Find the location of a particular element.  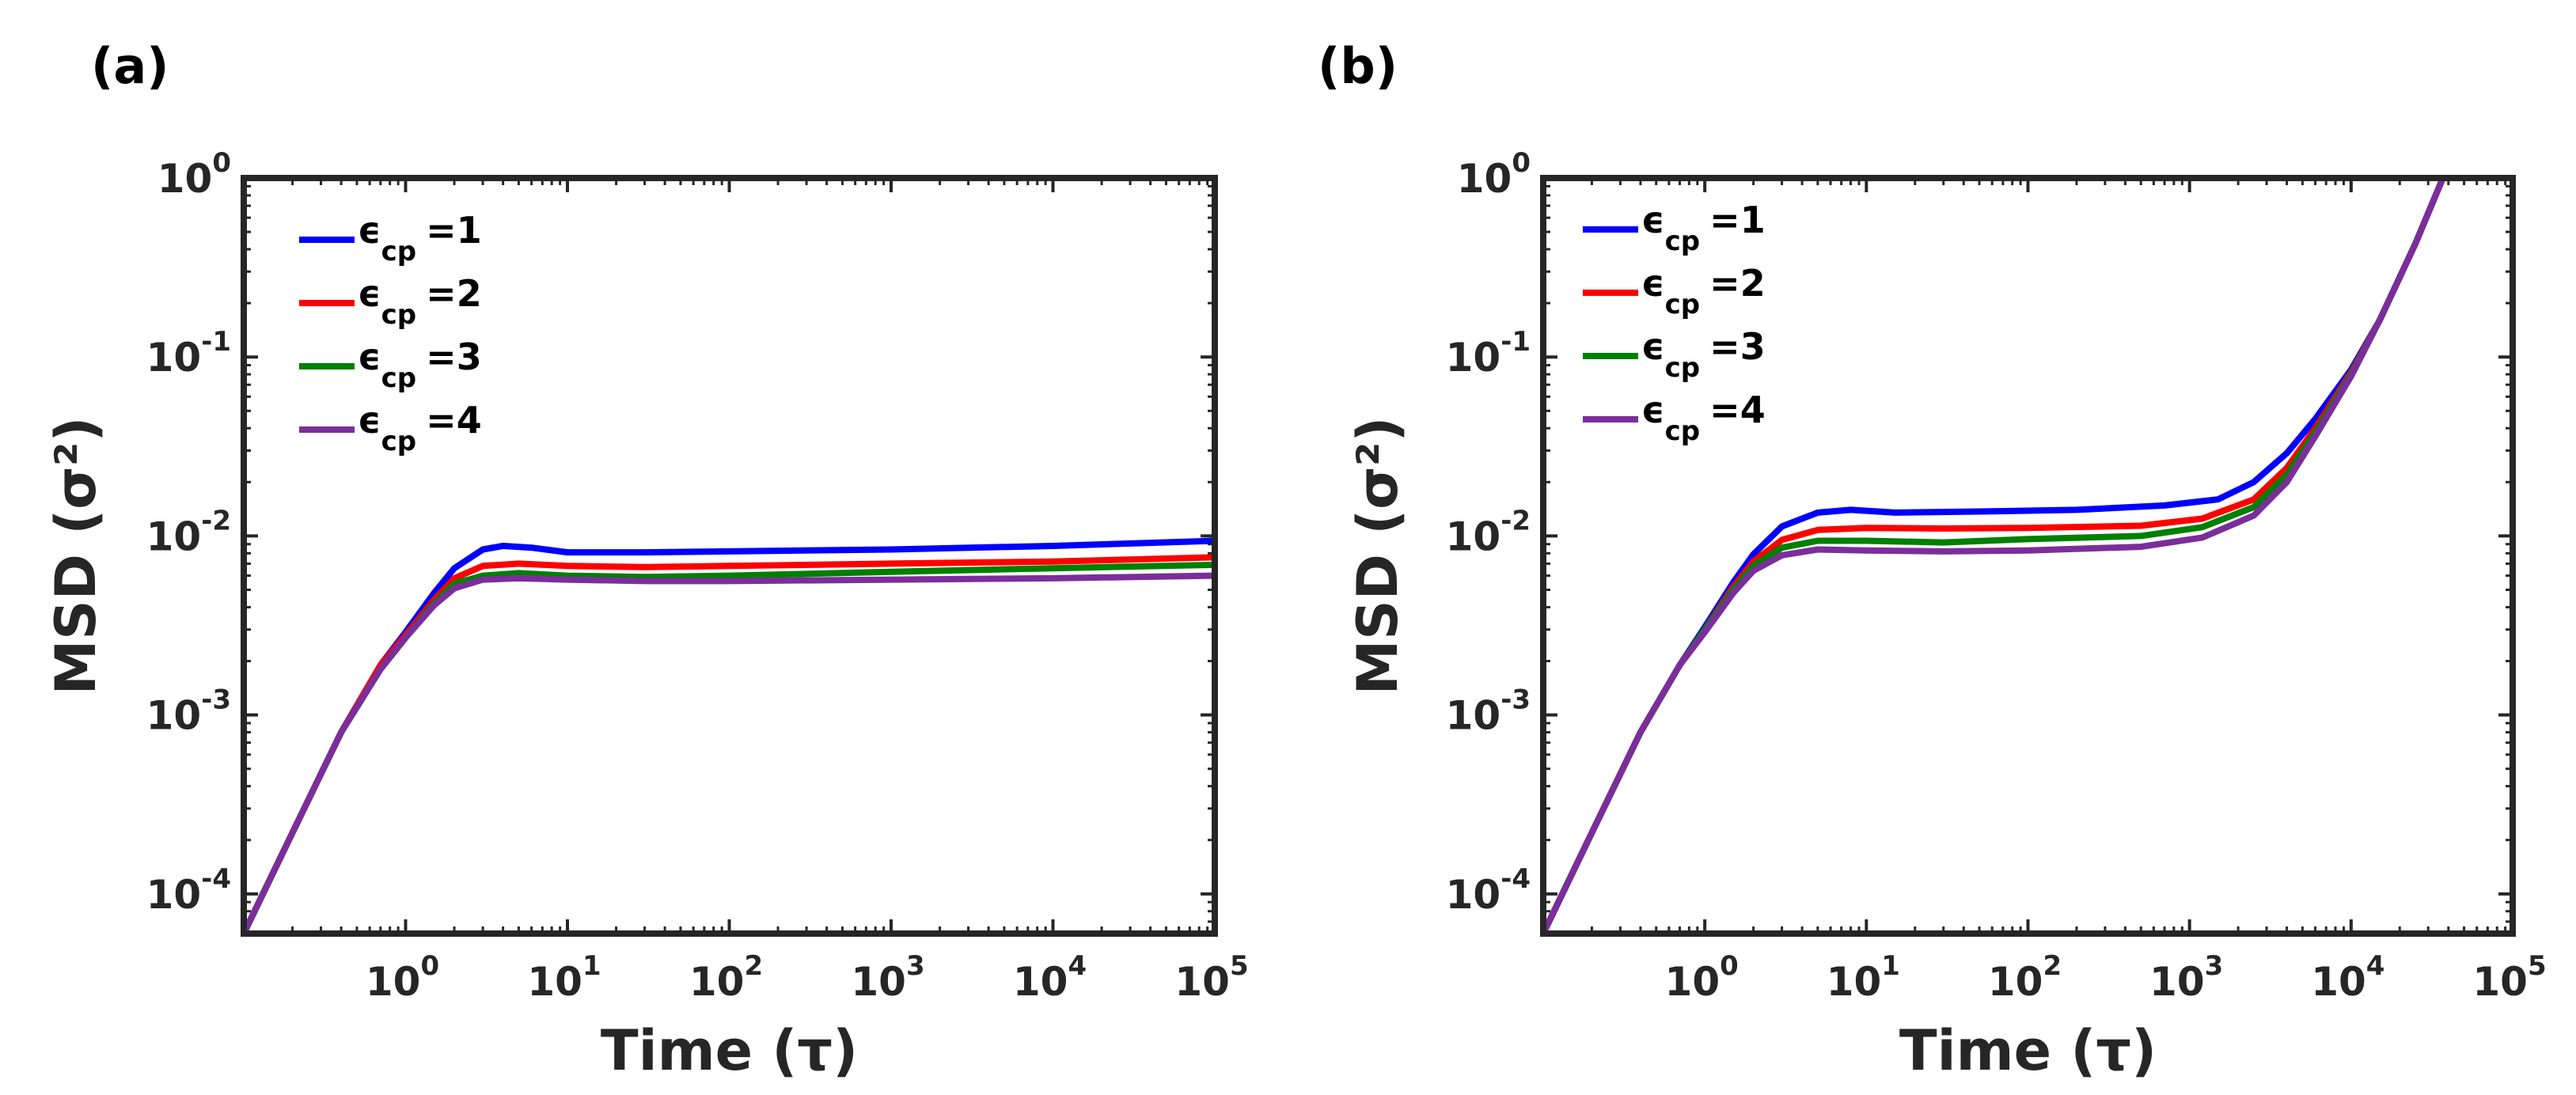

y-tick-label: 10⁻² is located at coordinates (1488, 532).